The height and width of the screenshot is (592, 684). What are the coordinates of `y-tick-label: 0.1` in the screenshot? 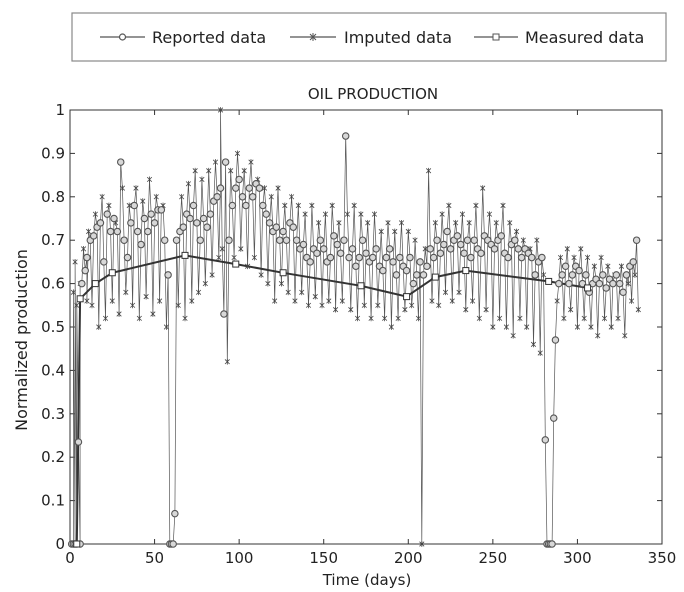 It's located at (53, 501).